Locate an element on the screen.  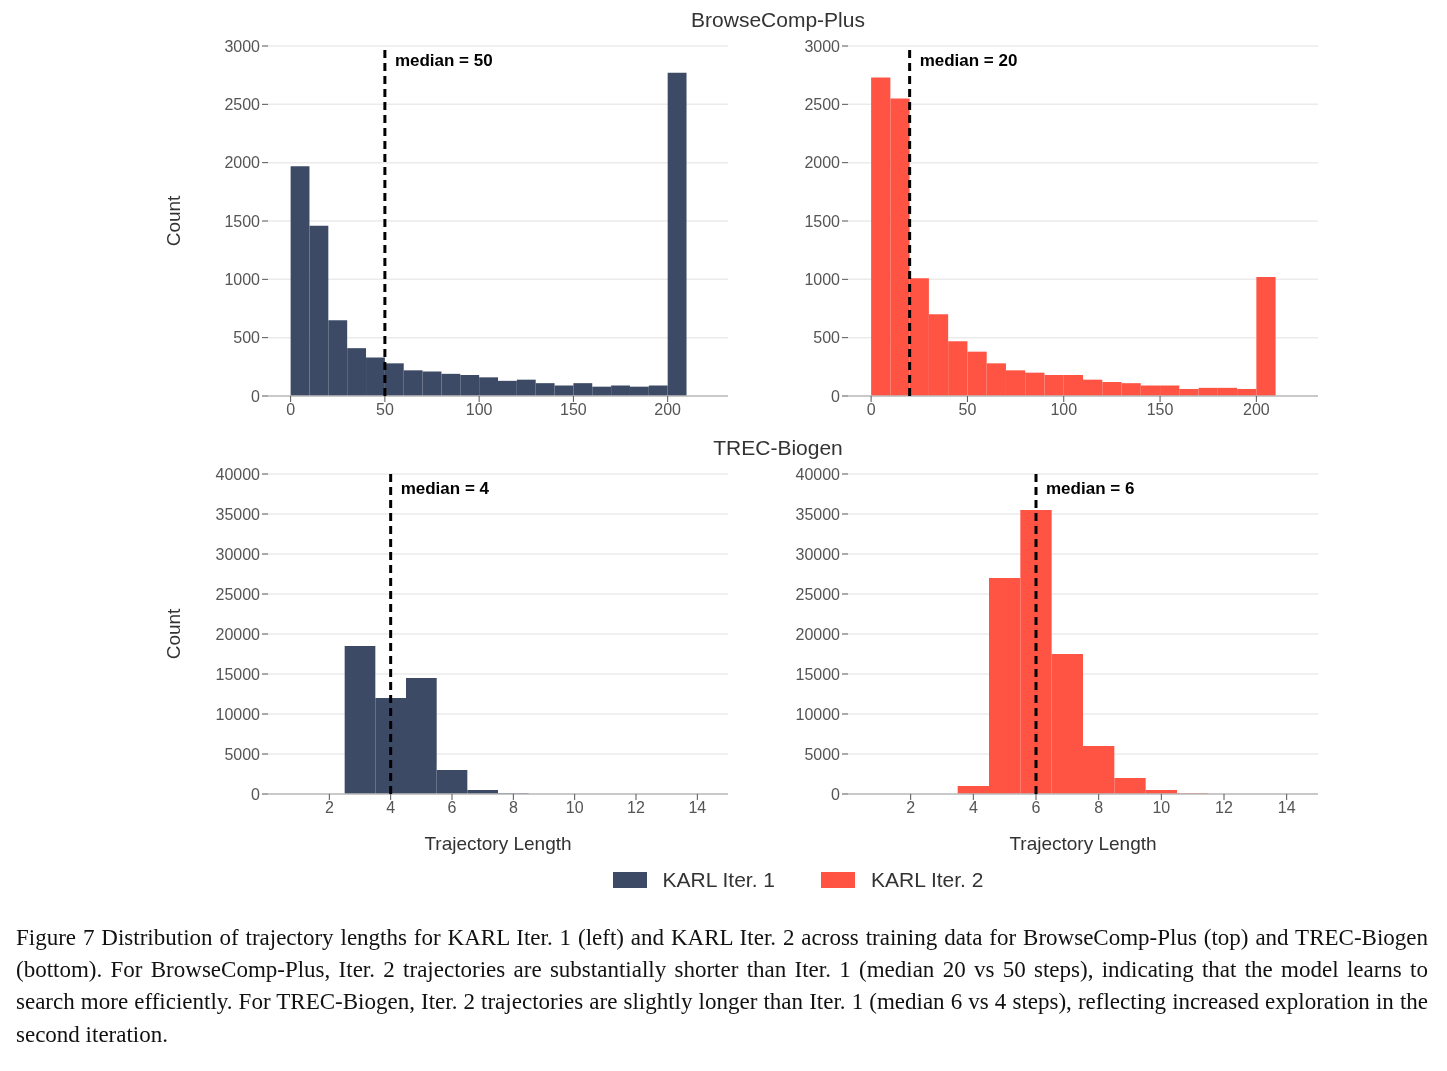
ref-line-label: median = 50 is located at coordinates (443, 60).